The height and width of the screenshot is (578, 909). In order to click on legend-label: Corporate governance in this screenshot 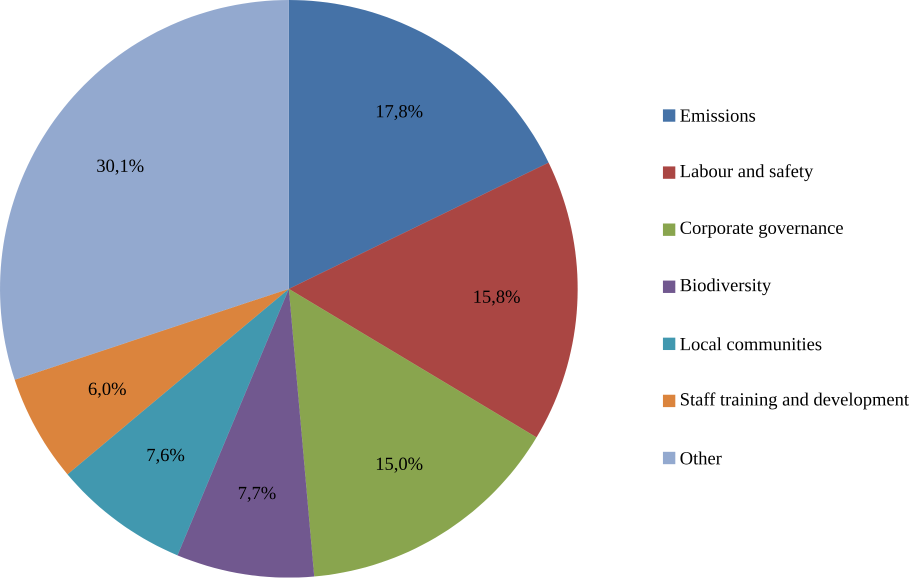, I will do `click(761, 230)`.